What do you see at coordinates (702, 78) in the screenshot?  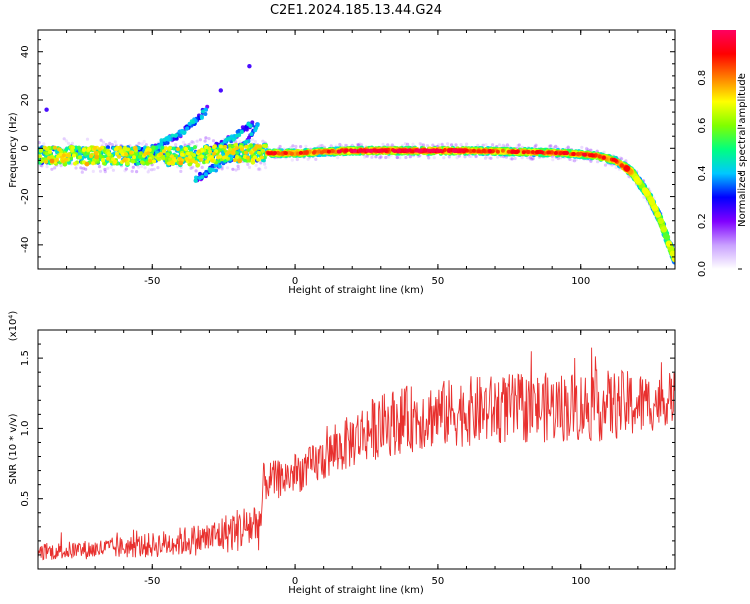 I see `colorbar-tick-label: 0.8` at bounding box center [702, 78].